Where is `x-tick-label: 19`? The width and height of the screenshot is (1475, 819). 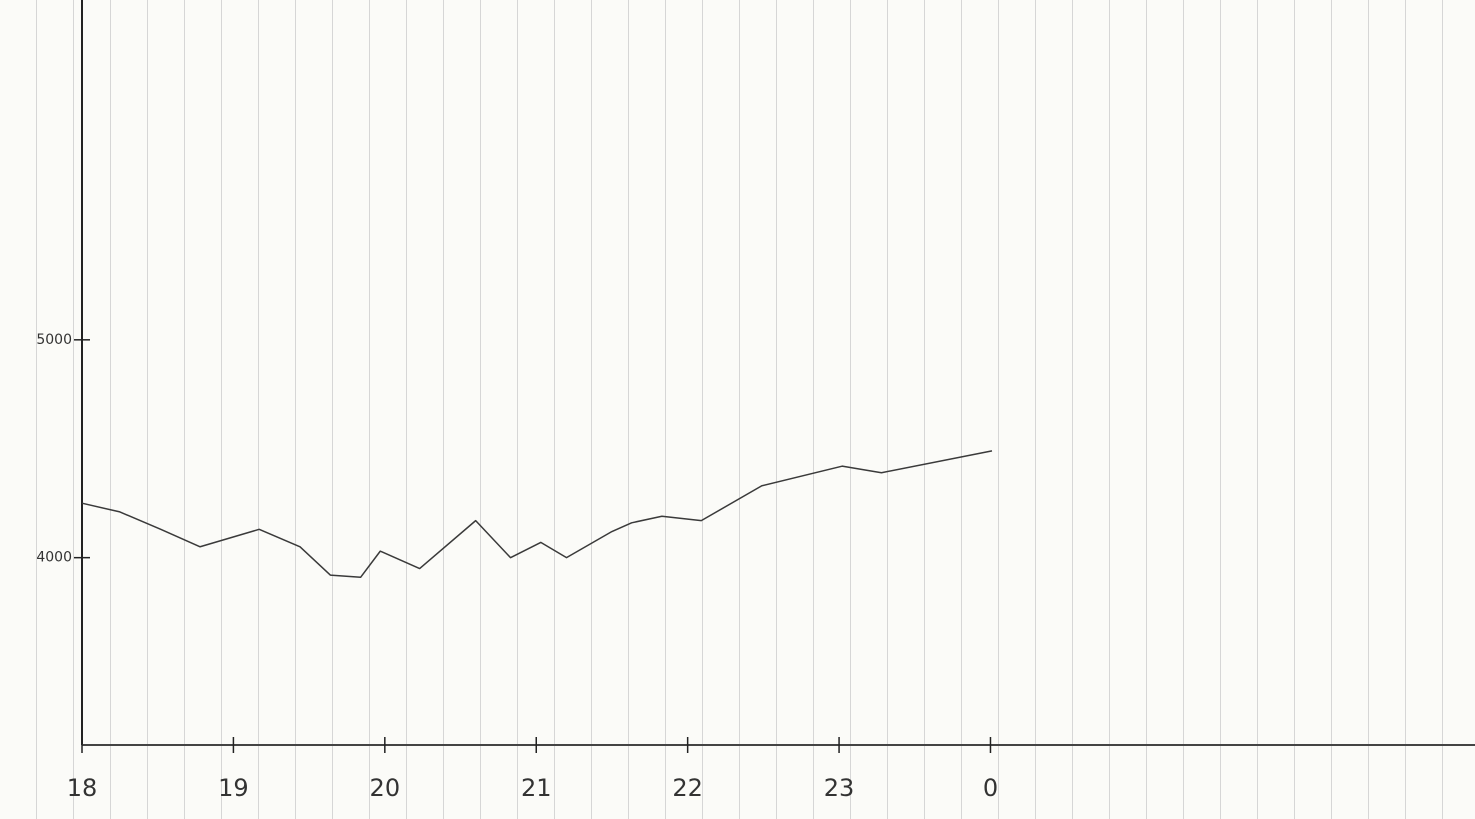
x-tick-label: 19 is located at coordinates (233, 788).